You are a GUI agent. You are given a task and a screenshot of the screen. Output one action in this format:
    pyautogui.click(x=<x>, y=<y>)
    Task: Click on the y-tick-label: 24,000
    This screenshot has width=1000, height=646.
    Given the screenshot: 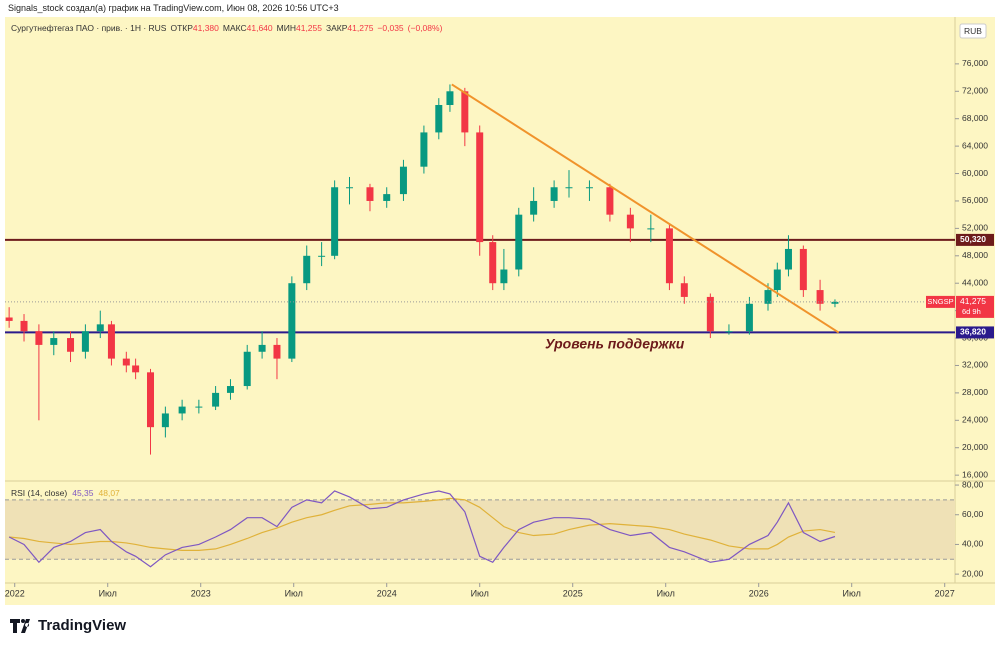 What is the action you would take?
    pyautogui.click(x=975, y=420)
    